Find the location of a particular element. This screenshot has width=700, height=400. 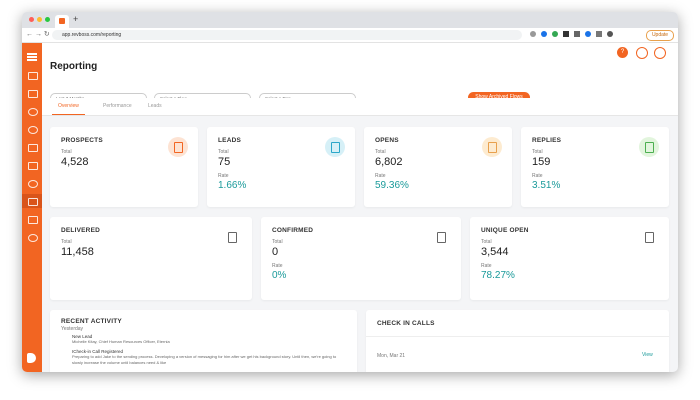

card-title: OPENS is located at coordinates (387, 140).